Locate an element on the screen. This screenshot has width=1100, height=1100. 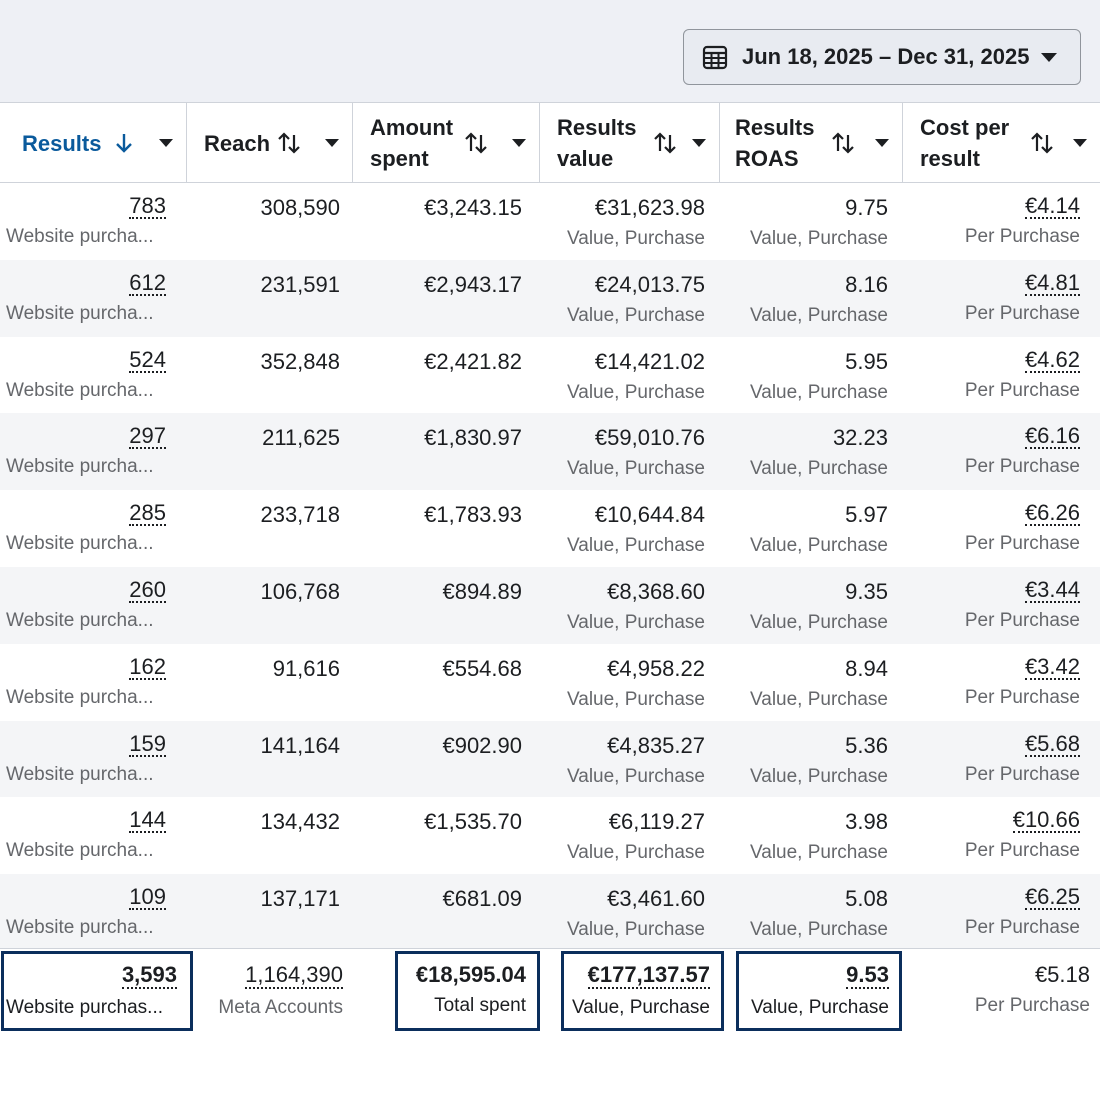
date-range-label: Jun 18, 2025 – Dec 31, 2025 is located at coordinates (886, 56).